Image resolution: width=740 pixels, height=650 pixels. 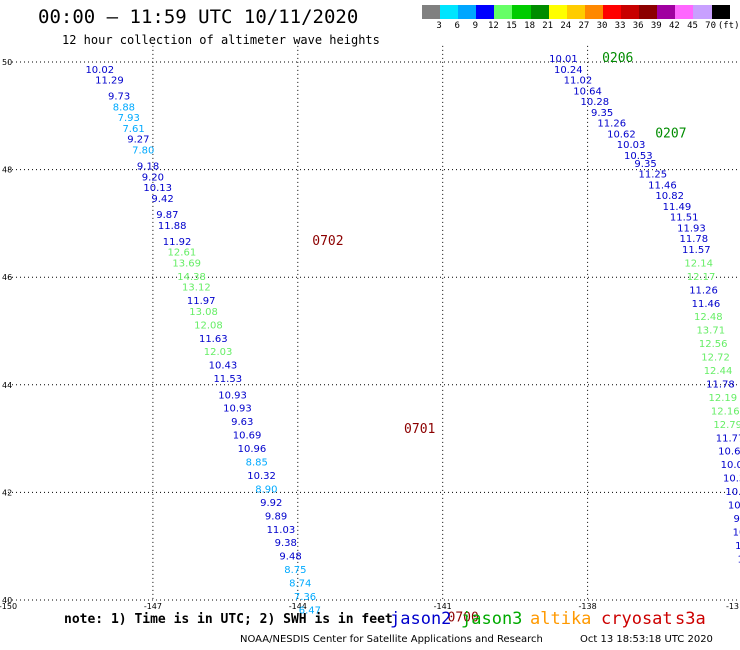 I want to click on wave-height-value: 10.64, so click(x=587, y=91).